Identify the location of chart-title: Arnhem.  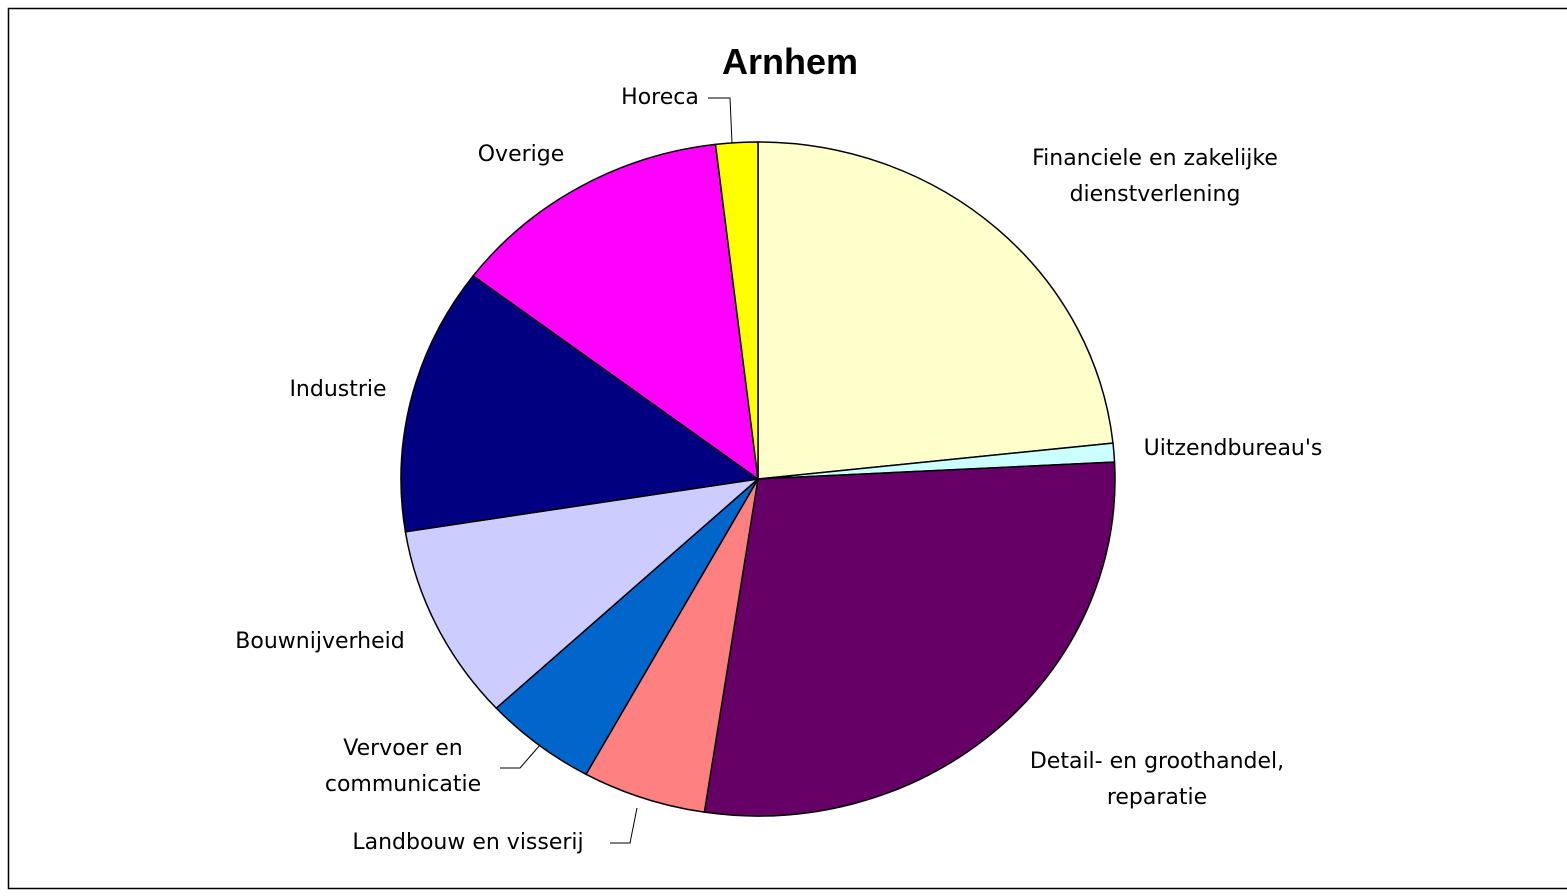
(790, 61).